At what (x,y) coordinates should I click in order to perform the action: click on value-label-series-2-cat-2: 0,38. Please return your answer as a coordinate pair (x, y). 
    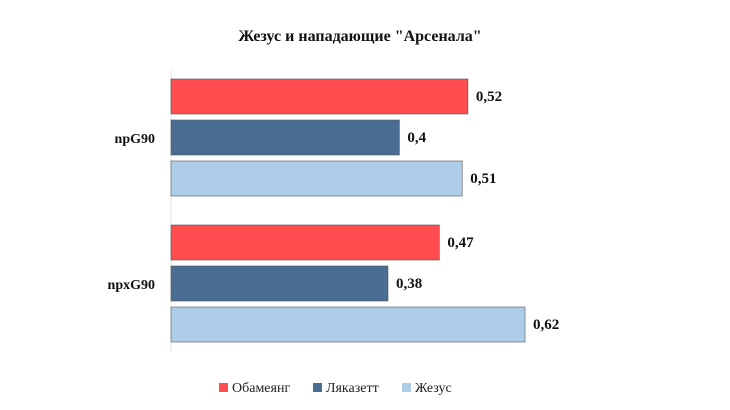
    Looking at the image, I should click on (409, 284).